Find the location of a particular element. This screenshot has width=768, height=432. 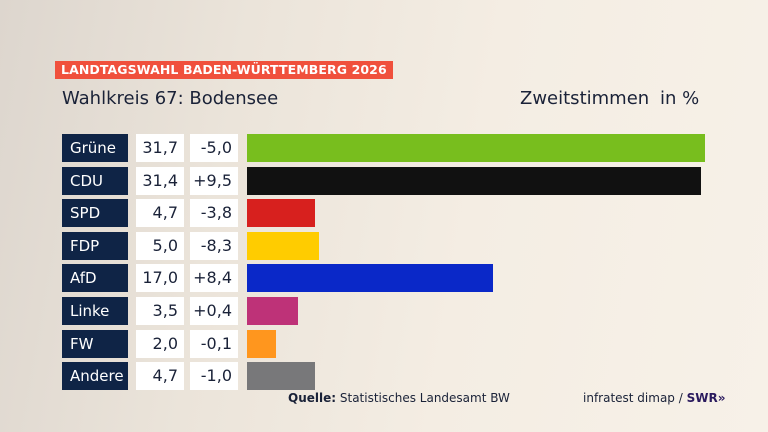

party-label: SPD is located at coordinates (95, 213).